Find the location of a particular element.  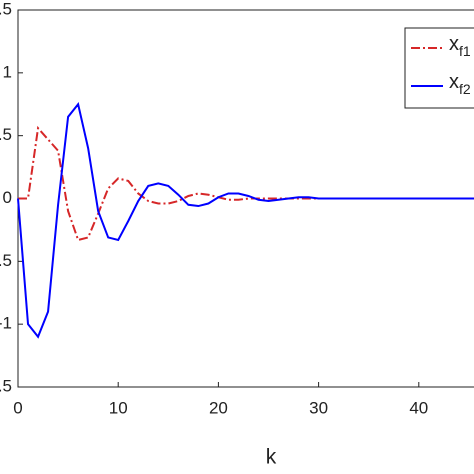

y-tick-label: 0 is located at coordinates (7, 197).